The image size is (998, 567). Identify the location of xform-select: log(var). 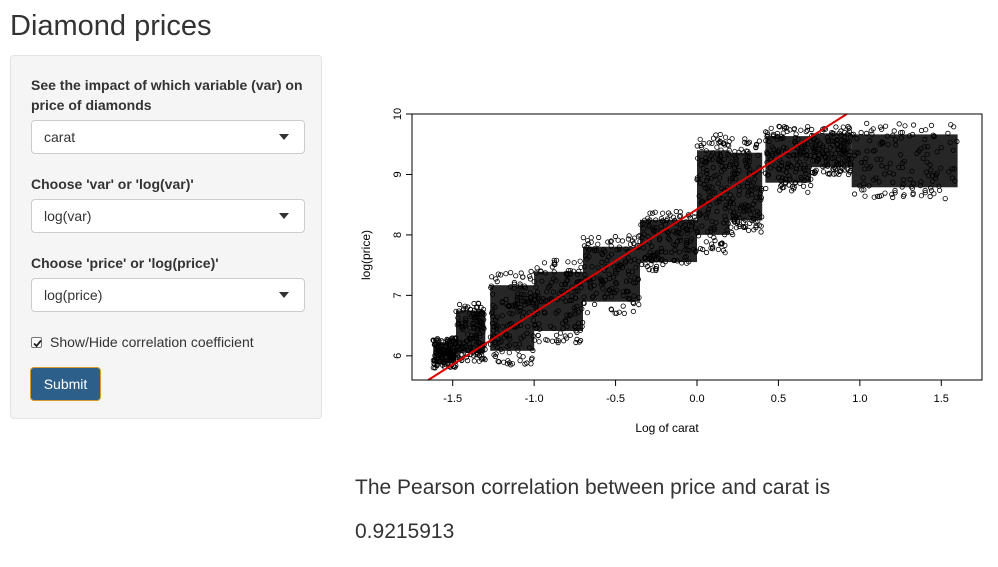
(168, 216).